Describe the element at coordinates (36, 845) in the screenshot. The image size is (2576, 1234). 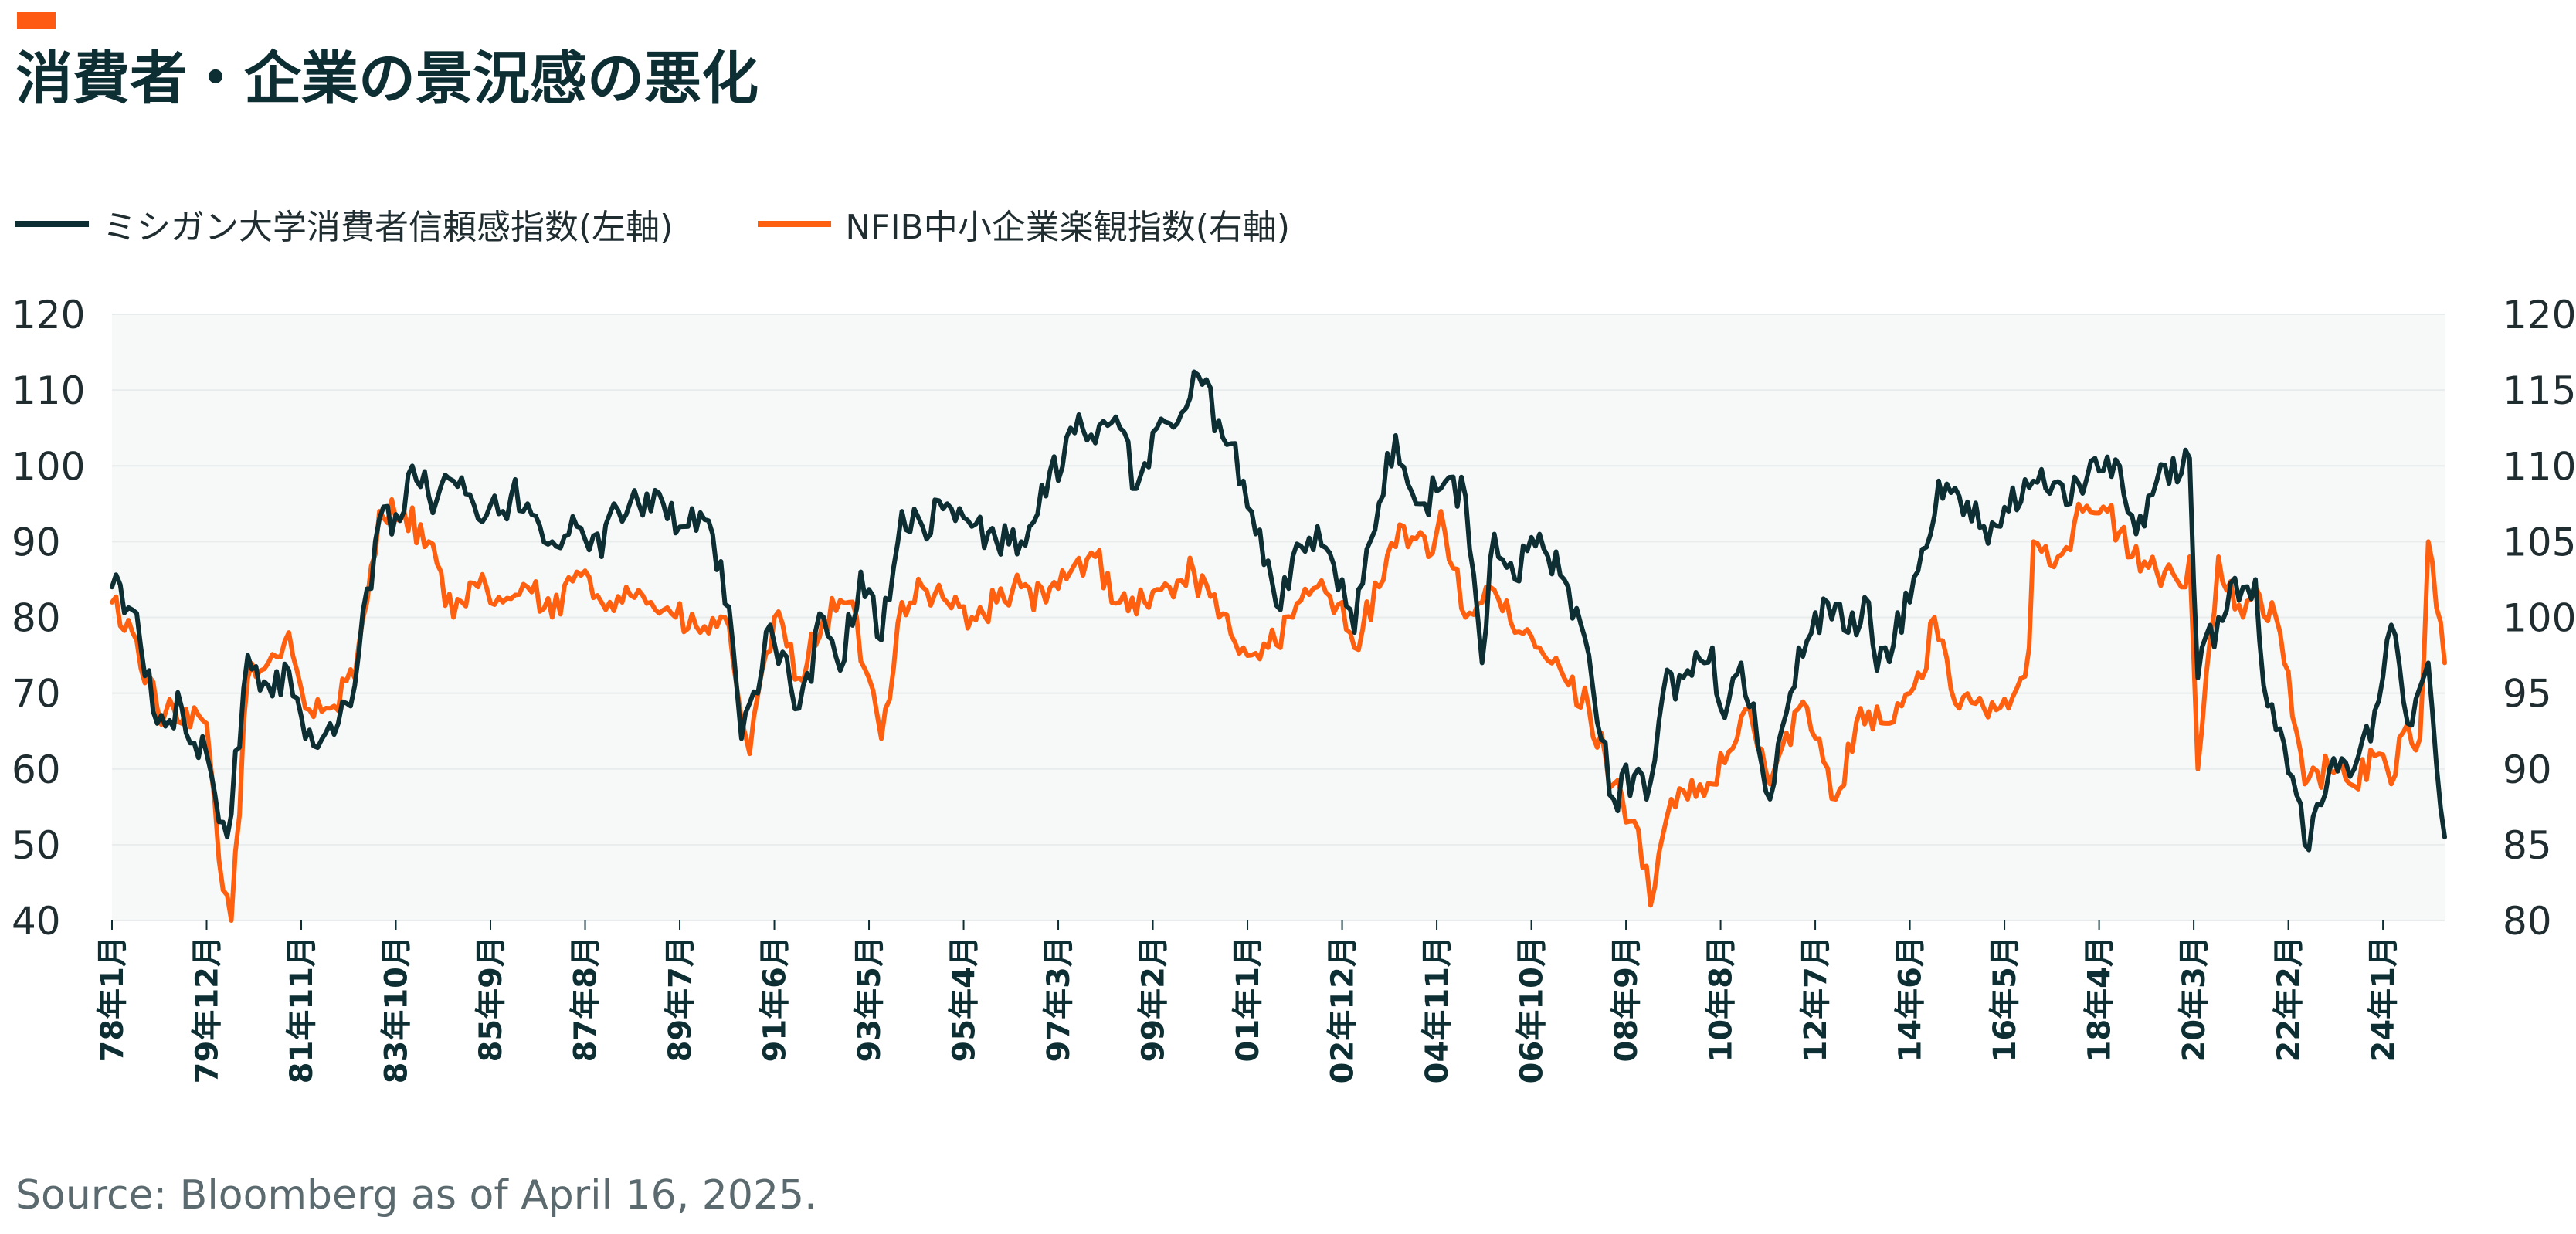
I see `y-left-tick-label: 50` at that location.